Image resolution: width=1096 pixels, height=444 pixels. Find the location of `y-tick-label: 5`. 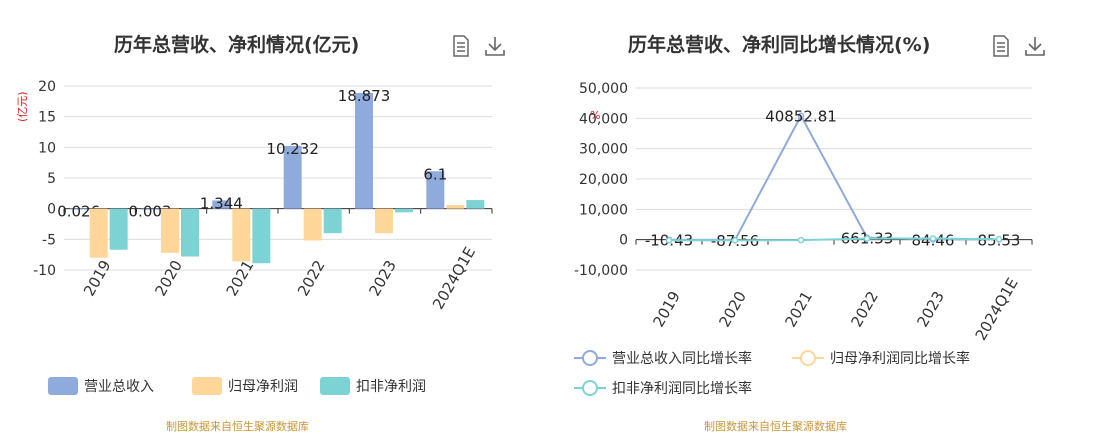

y-tick-label: 5 is located at coordinates (51, 179).